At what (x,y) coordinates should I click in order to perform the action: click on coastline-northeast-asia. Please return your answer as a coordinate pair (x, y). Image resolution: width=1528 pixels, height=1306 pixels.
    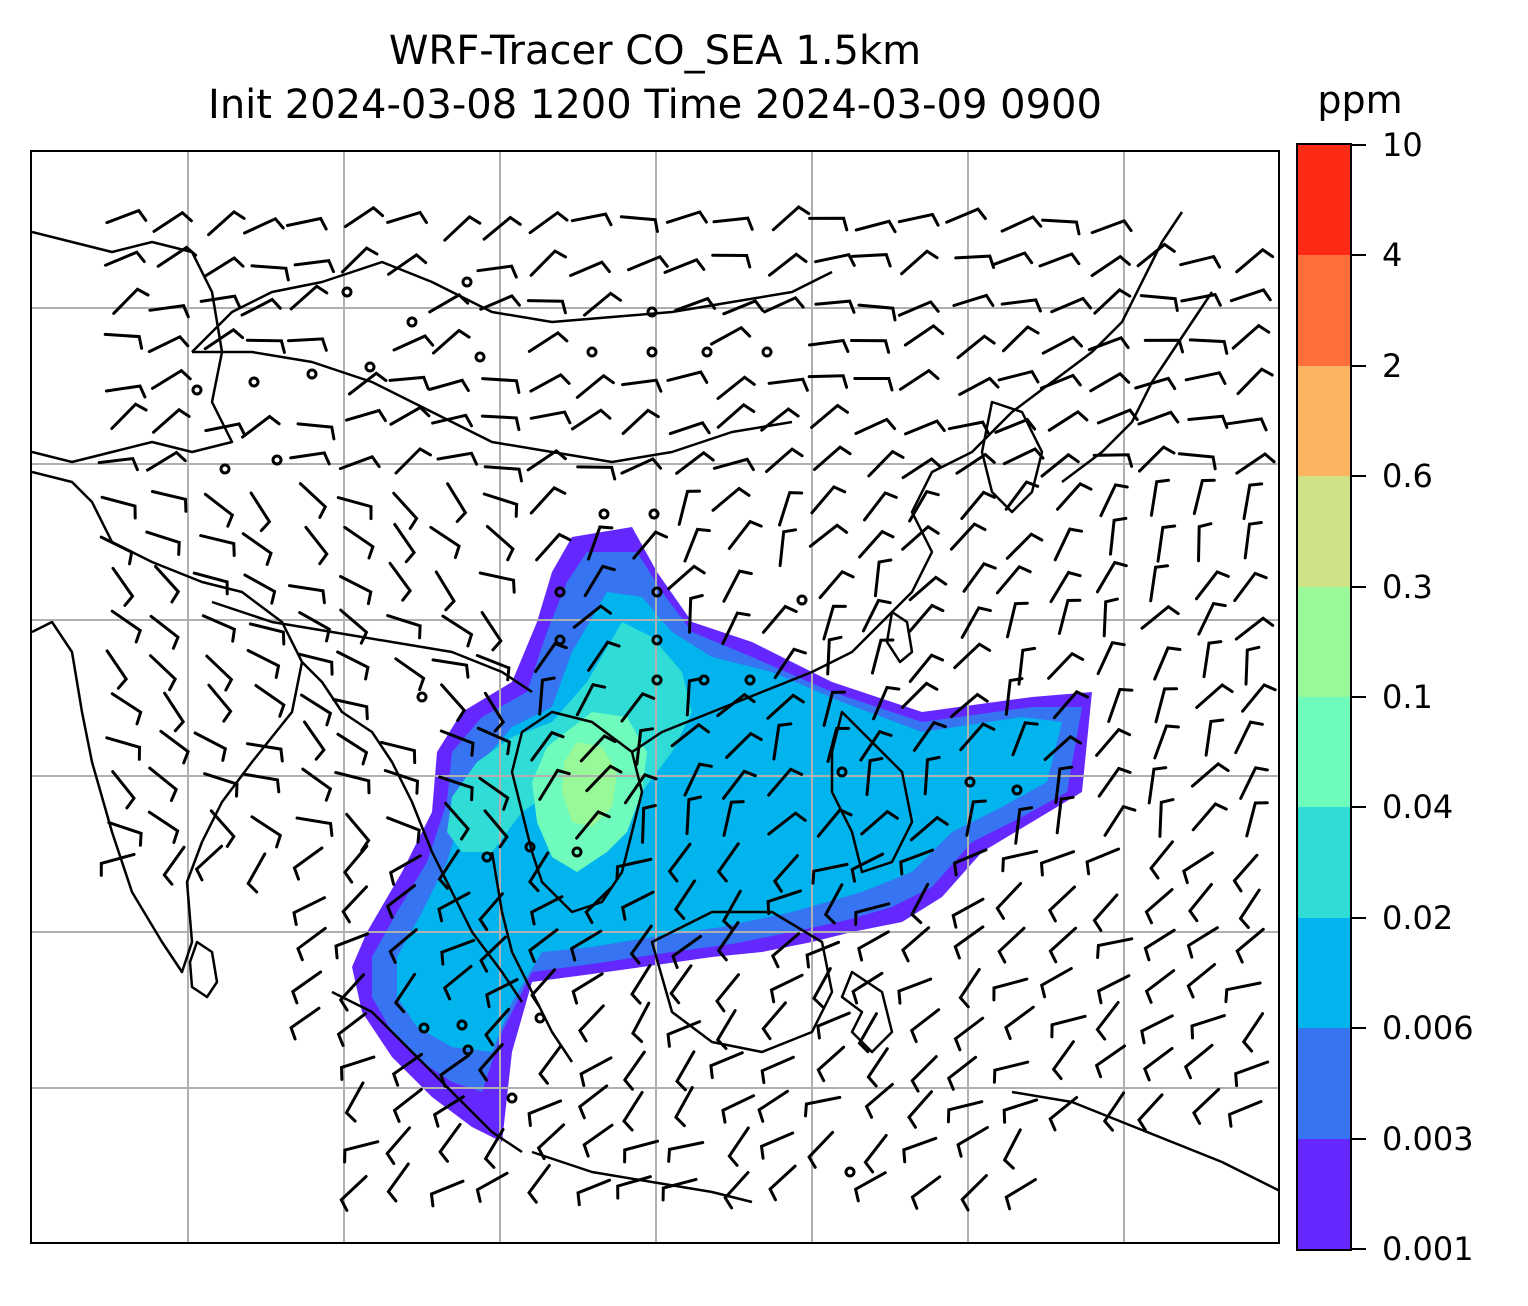
    Looking at the image, I should click on (133, 347).